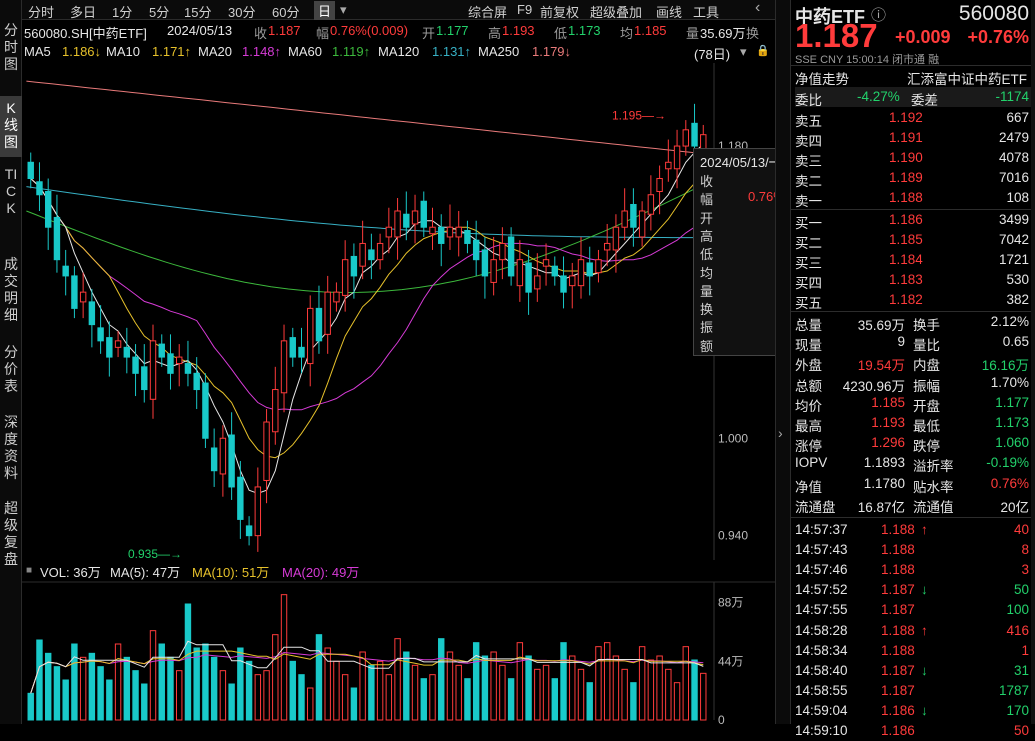 The height and width of the screenshot is (741, 1035). What do you see at coordinates (560, 12) in the screenshot?
I see `menu-2: 前复权` at bounding box center [560, 12].